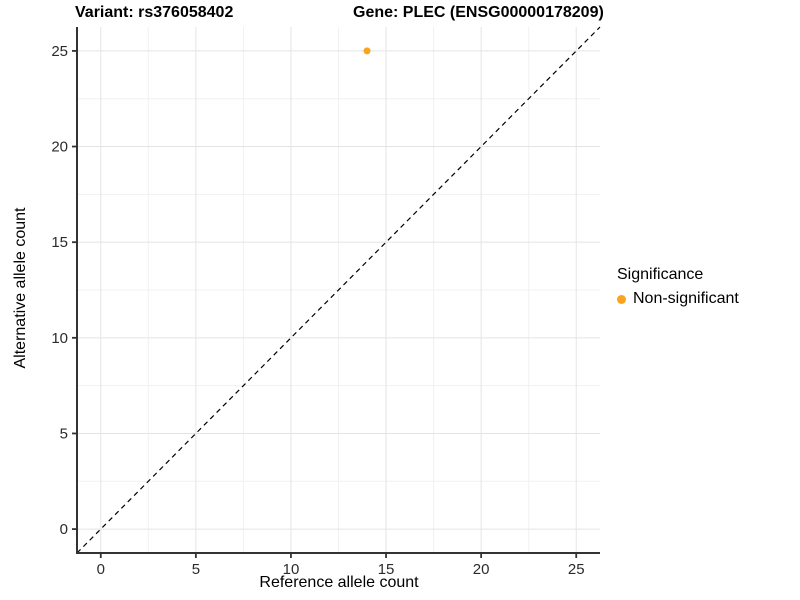 The image size is (800, 600). Describe the element at coordinates (59, 338) in the screenshot. I see `y-tick-label: 10` at that location.